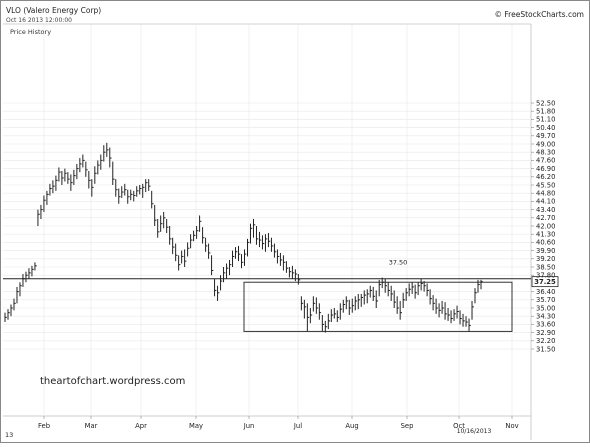  I want to click on range-box-layer, so click(378, 306).